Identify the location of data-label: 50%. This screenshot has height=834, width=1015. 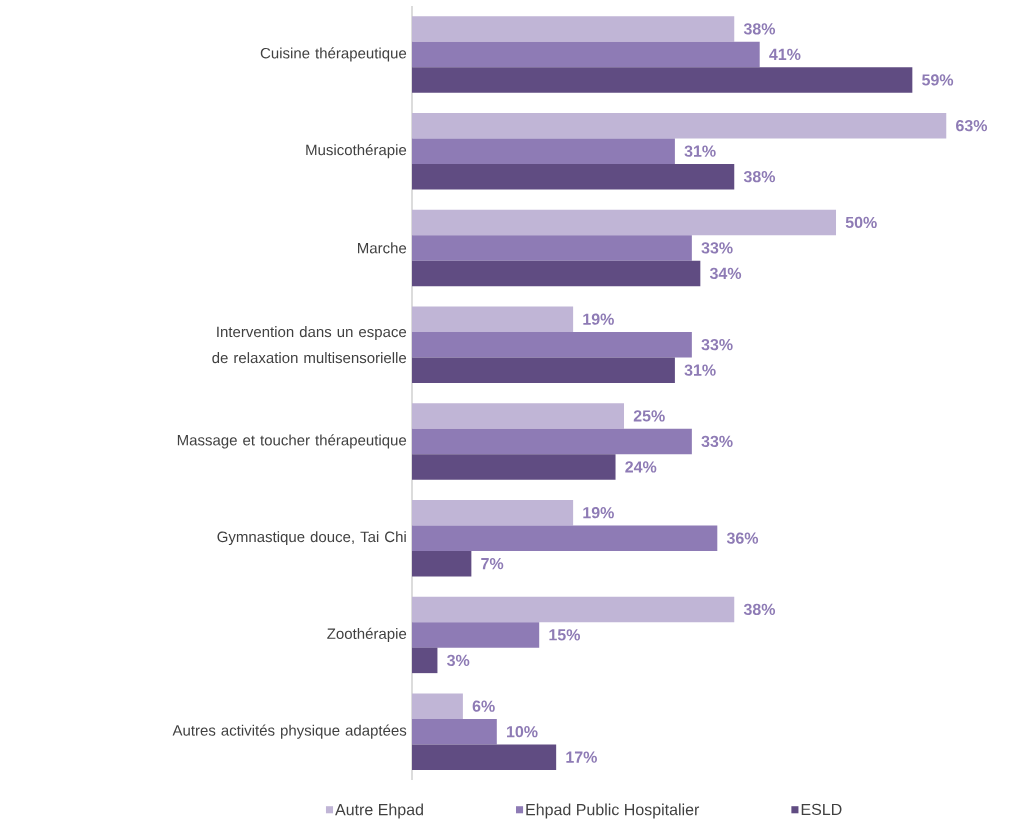
(861, 222).